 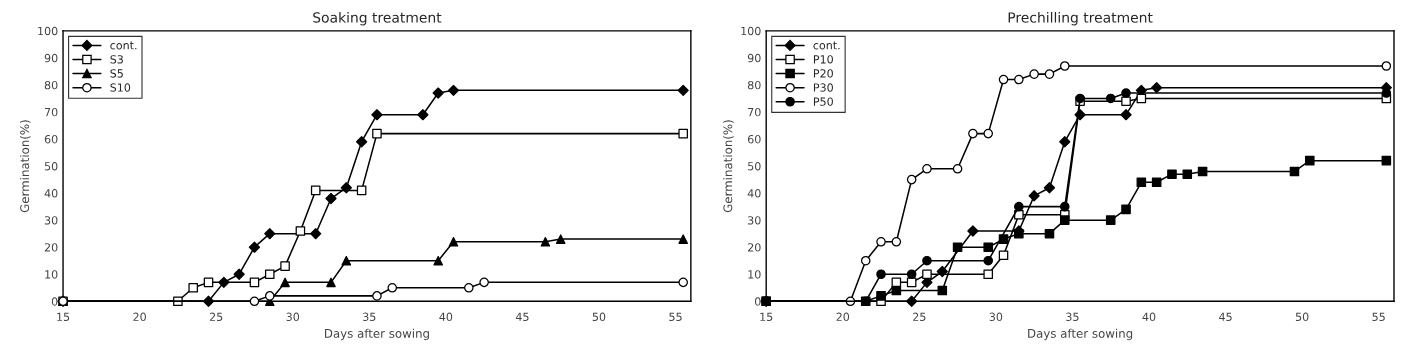 I want to click on legend-label: P50, so click(x=823, y=101).